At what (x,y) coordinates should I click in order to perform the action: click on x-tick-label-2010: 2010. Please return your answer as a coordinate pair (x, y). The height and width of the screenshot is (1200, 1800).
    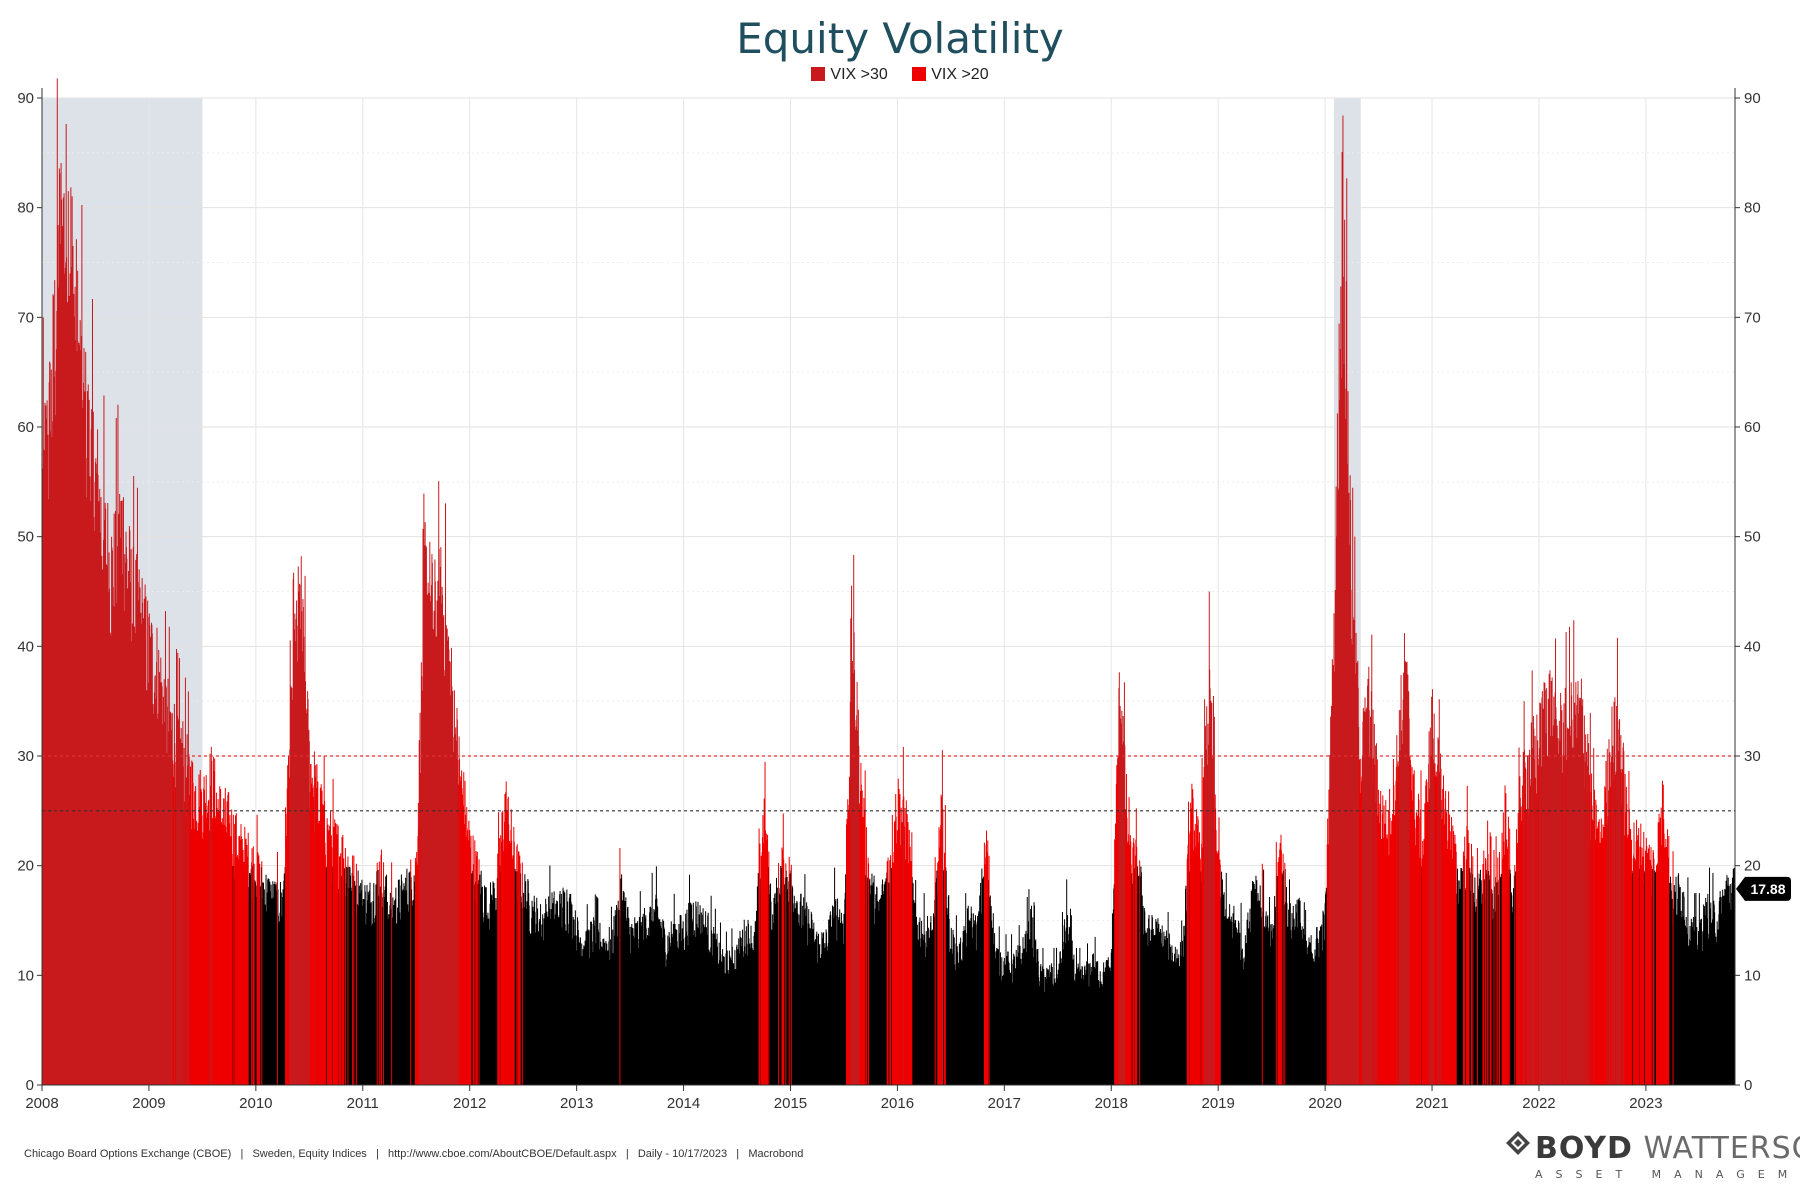
    Looking at the image, I should click on (255, 1103).